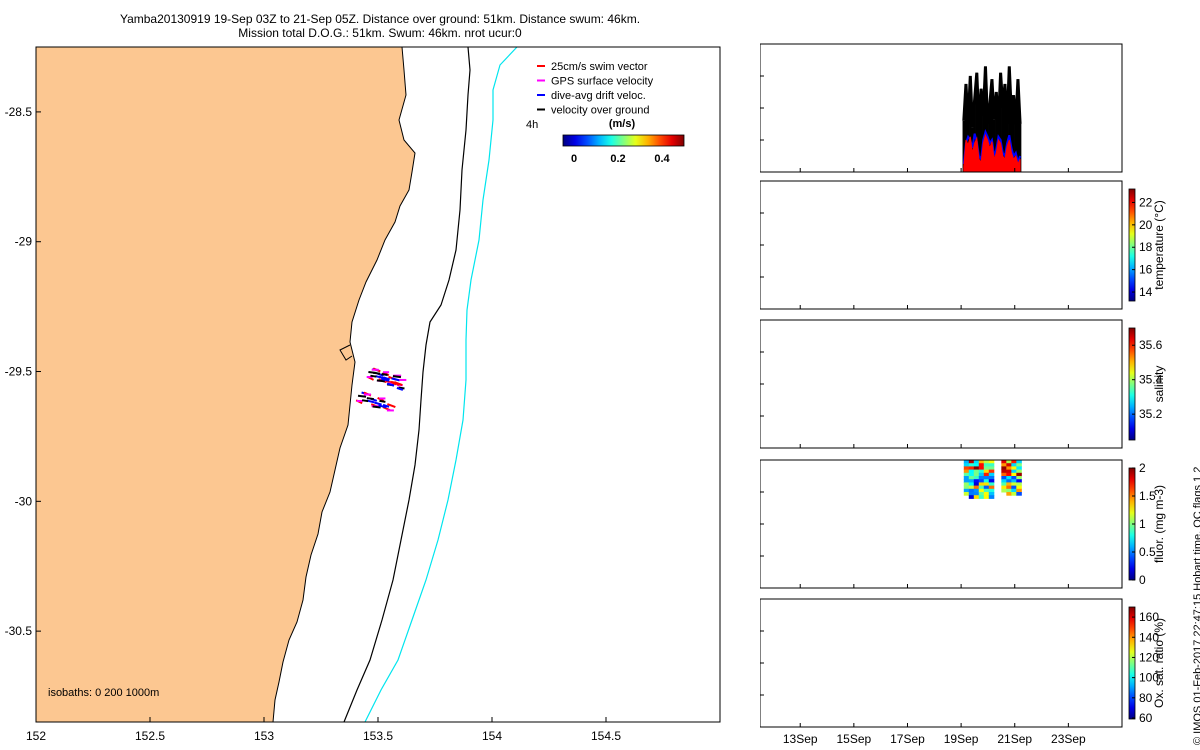  Describe the element at coordinates (1146, 270) in the screenshot. I see `colorbar-tick-label: 16` at that location.